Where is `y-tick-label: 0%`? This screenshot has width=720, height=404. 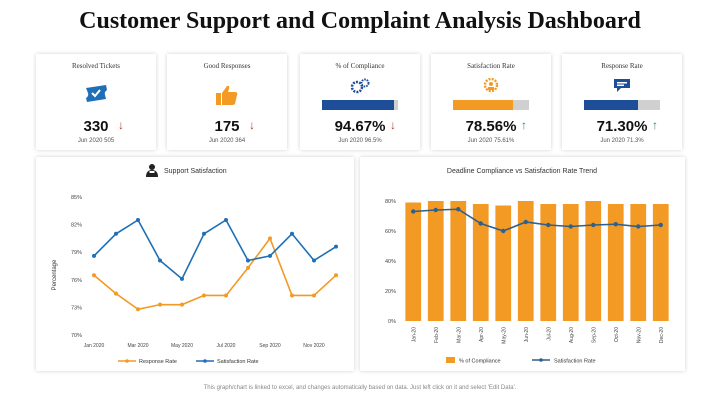 y-tick-label: 0% is located at coordinates (392, 322).